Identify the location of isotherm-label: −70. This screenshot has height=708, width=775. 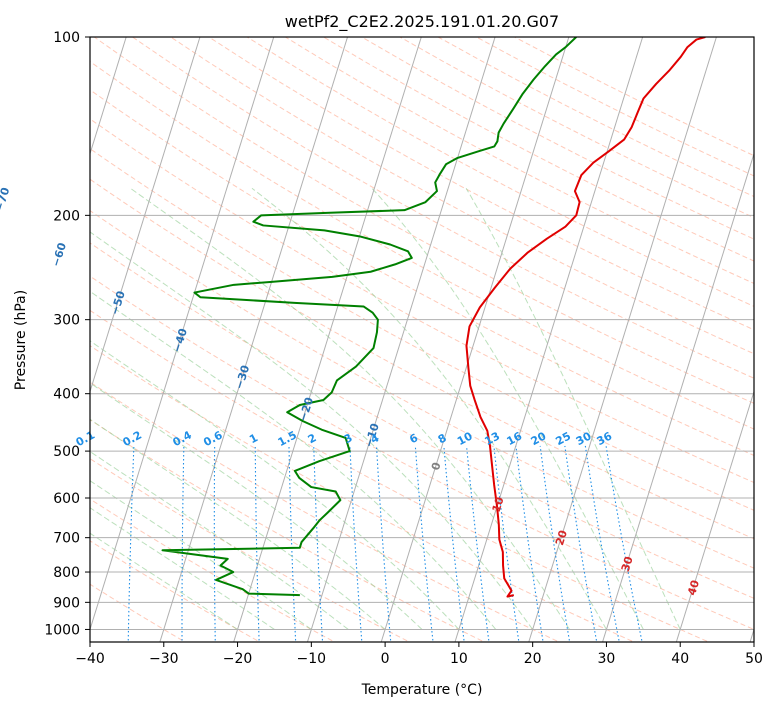
(6, 200).